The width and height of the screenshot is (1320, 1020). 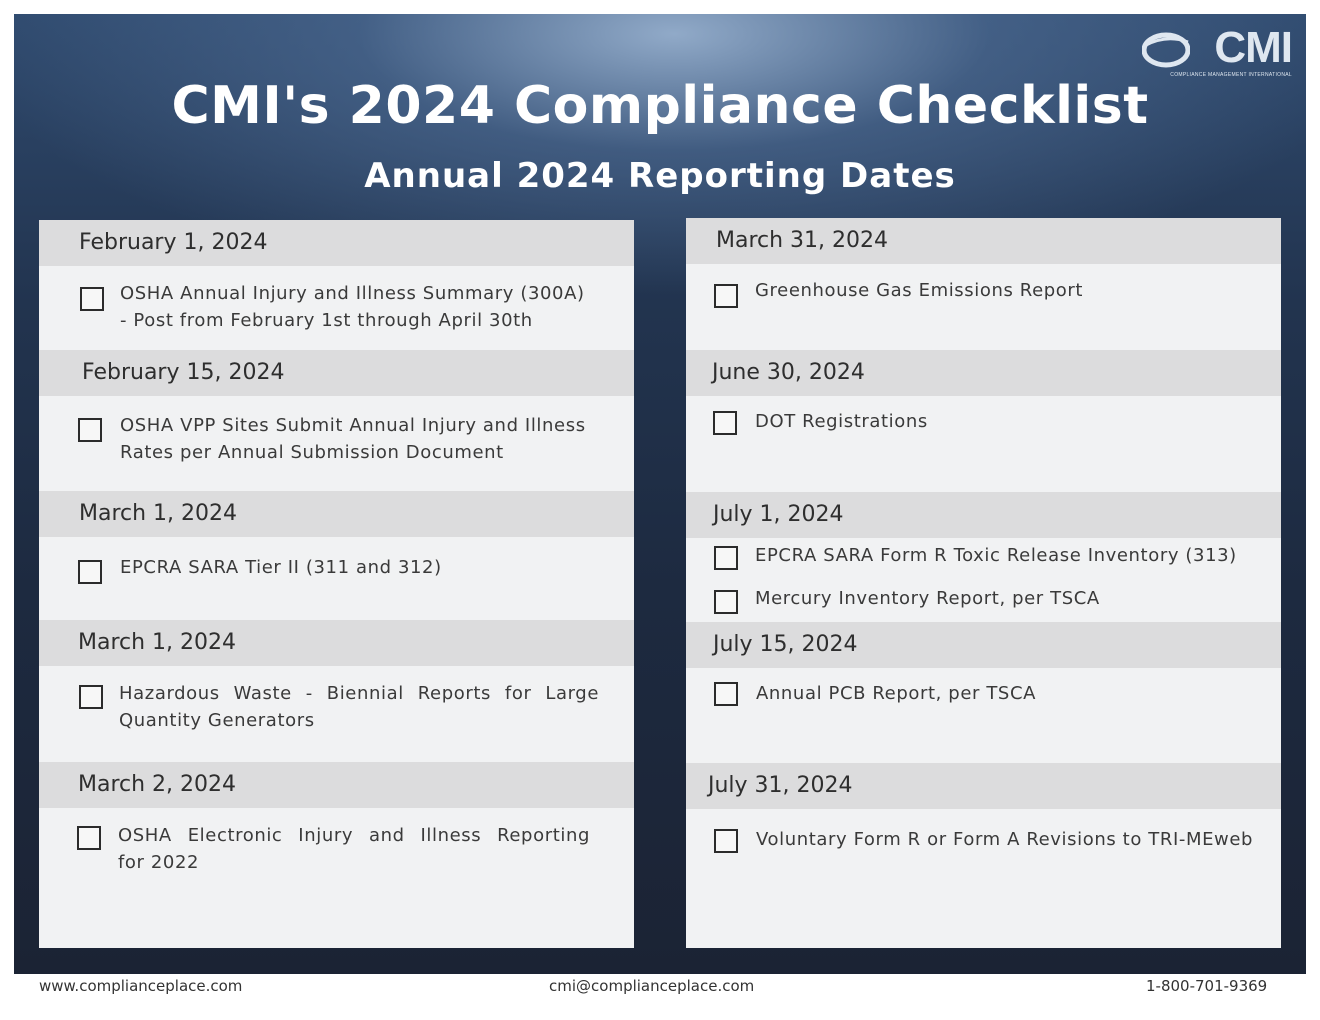 What do you see at coordinates (141, 986) in the screenshot?
I see `footer-website: www.complianceplace.com` at bounding box center [141, 986].